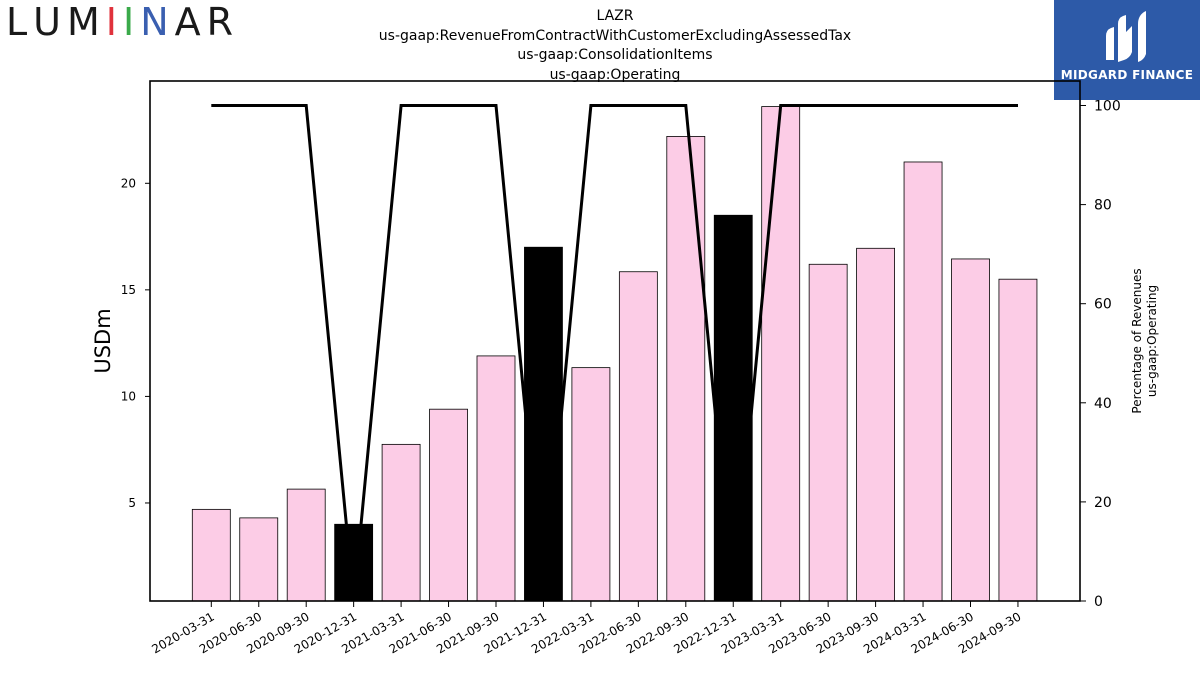 This screenshot has height=675, width=1200. What do you see at coordinates (132, 503) in the screenshot?
I see `y-tick-label: 5` at bounding box center [132, 503].